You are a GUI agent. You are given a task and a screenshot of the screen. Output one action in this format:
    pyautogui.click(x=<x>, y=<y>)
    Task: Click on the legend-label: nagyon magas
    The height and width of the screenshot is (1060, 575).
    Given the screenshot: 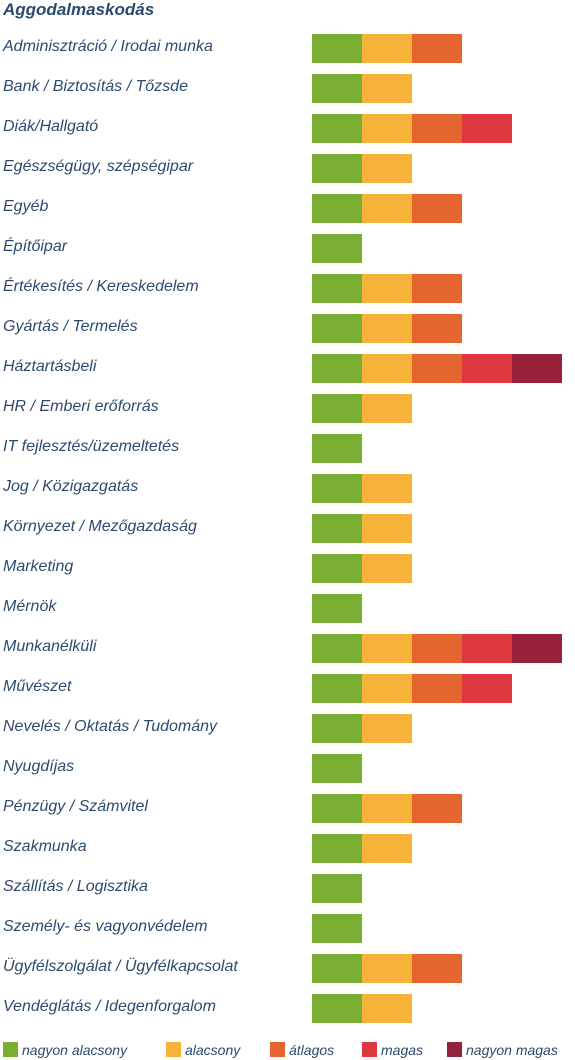 What is the action you would take?
    pyautogui.click(x=512, y=1050)
    